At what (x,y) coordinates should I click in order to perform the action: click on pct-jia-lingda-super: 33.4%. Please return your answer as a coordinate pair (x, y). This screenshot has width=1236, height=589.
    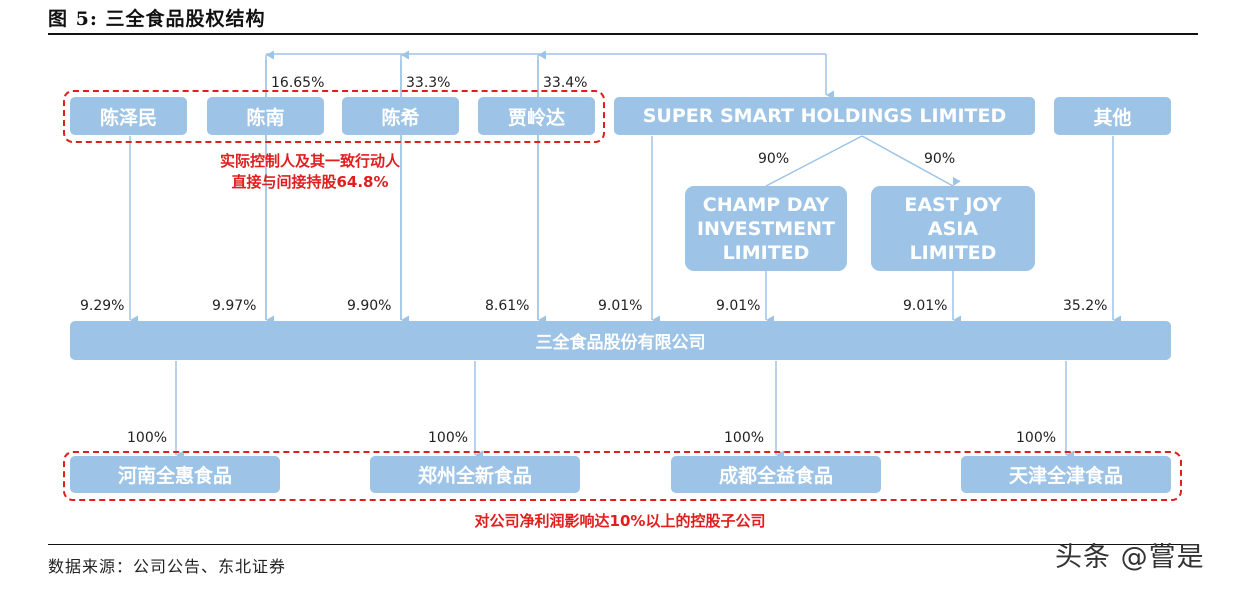
    Looking at the image, I should click on (565, 83).